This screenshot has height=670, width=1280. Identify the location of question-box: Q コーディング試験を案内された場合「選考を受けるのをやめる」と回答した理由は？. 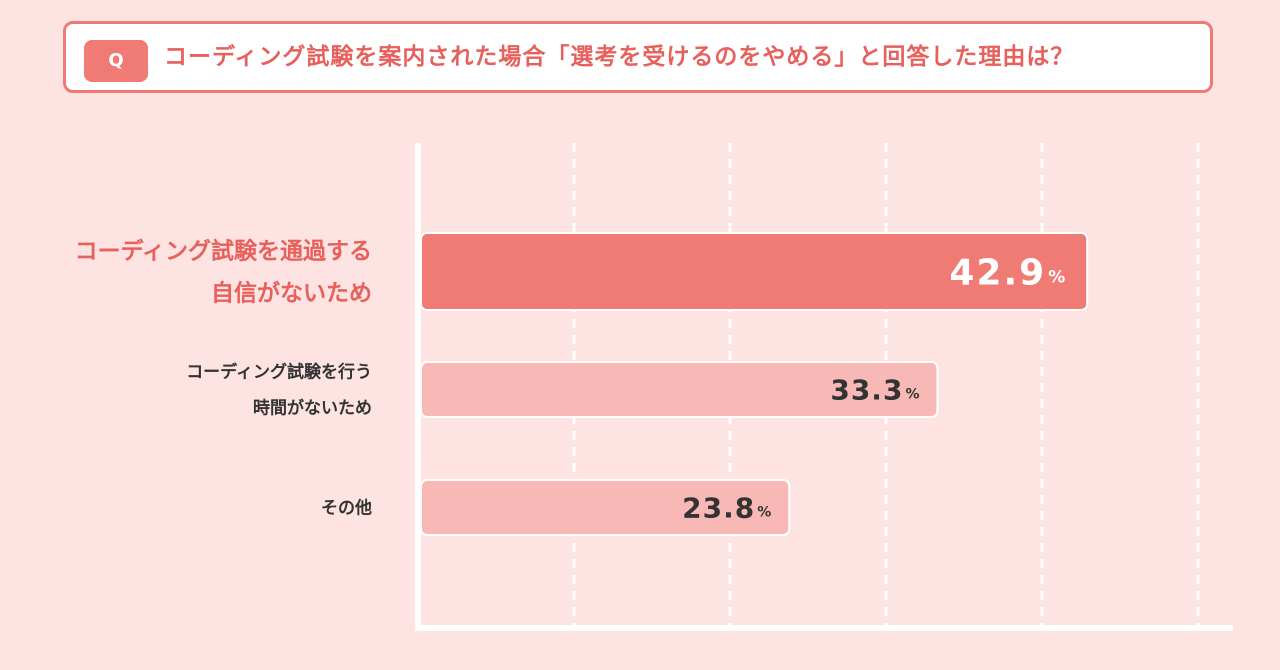
(638, 57).